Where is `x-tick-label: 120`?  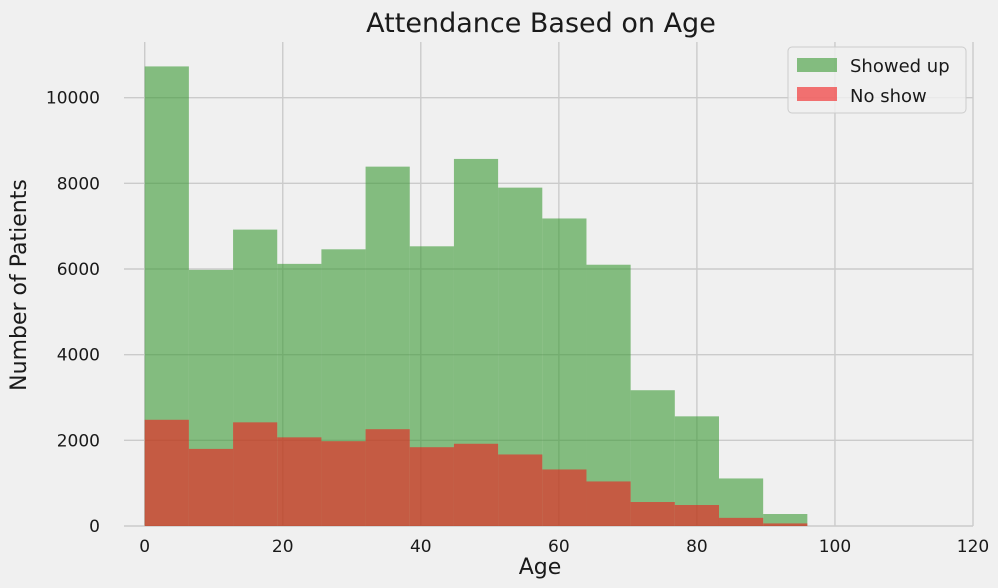
x-tick-label: 120 is located at coordinates (973, 547).